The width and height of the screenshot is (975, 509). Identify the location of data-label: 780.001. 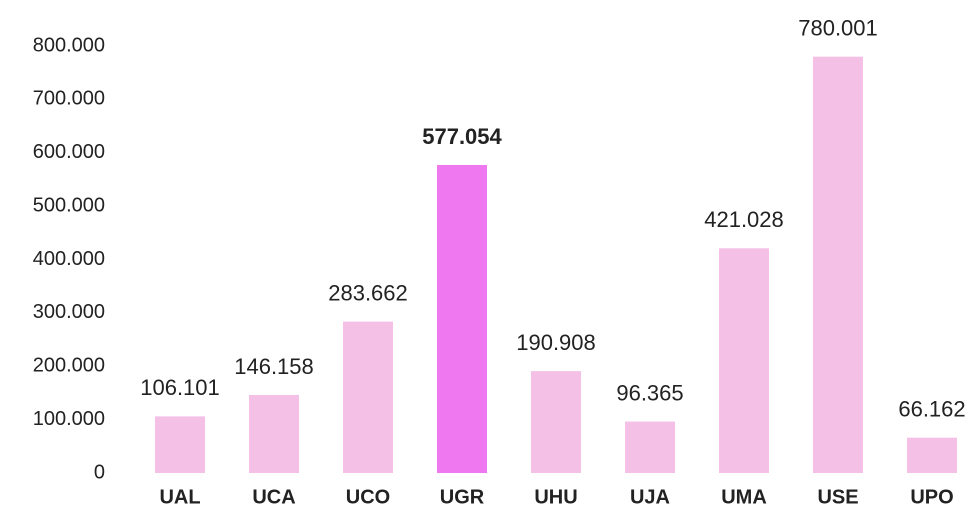
(838, 27).